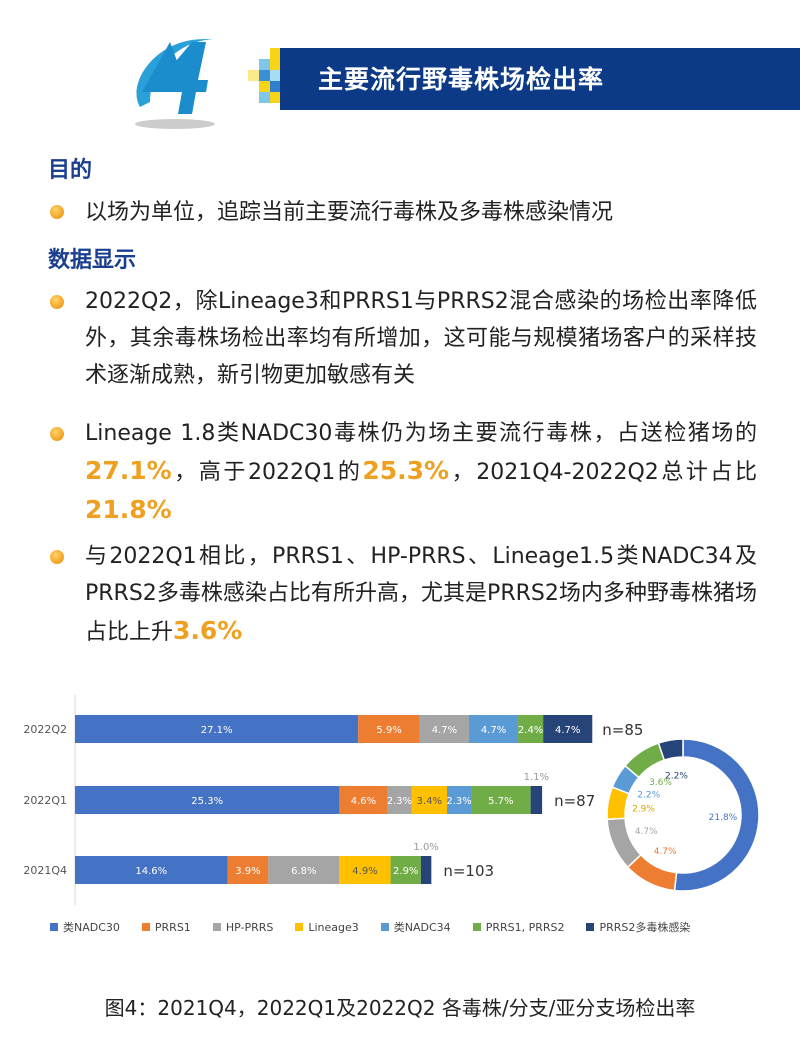 This screenshot has height=1061, width=800. I want to click on legend-item: Lineage3, so click(327, 927).